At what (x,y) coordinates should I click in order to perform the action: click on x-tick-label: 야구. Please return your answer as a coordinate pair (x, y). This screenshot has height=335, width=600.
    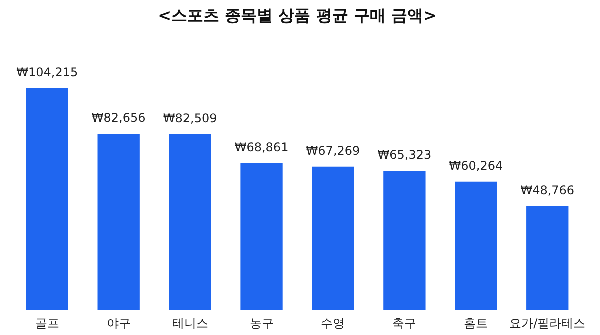
    Looking at the image, I should click on (118, 323).